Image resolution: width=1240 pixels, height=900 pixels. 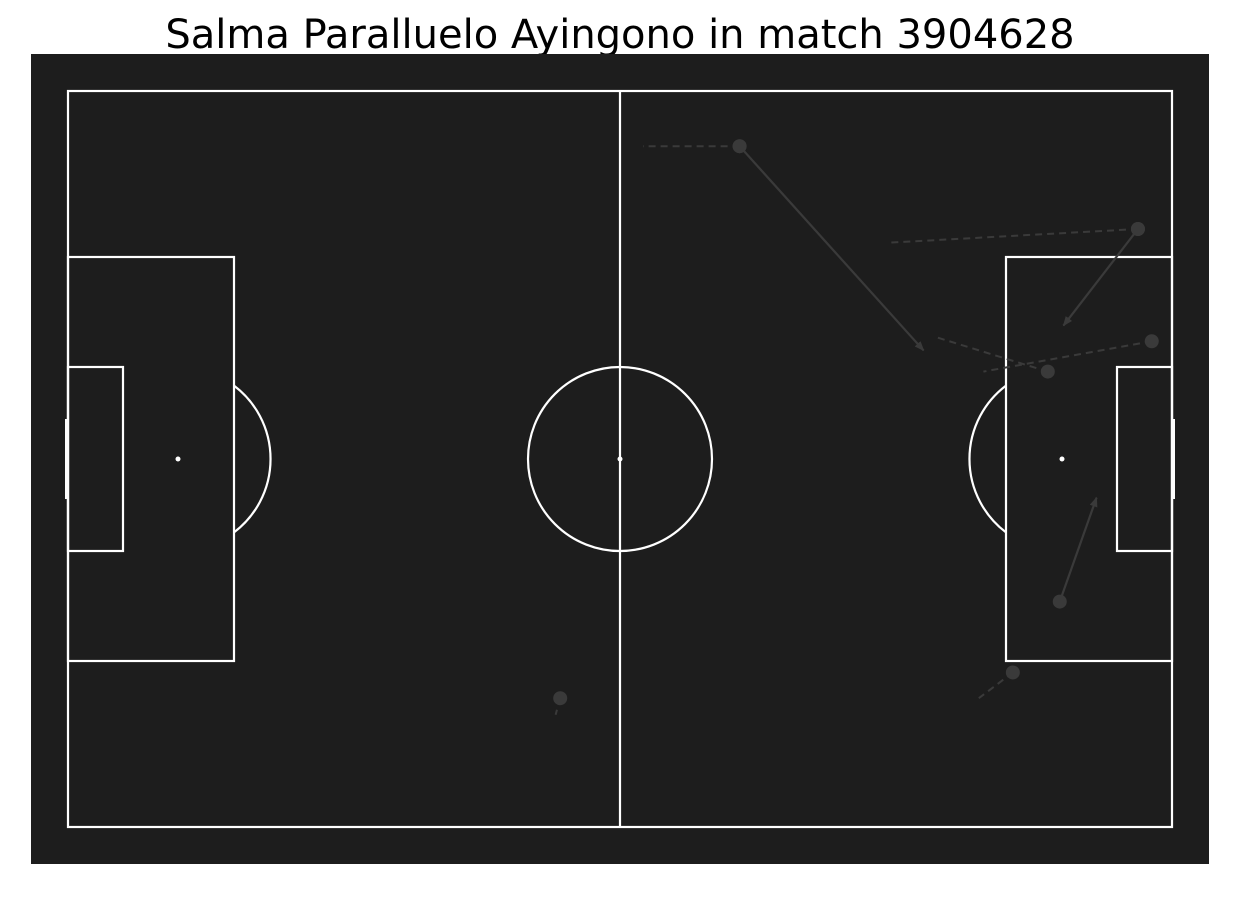 I want to click on centre-circle, so click(x=620, y=459).